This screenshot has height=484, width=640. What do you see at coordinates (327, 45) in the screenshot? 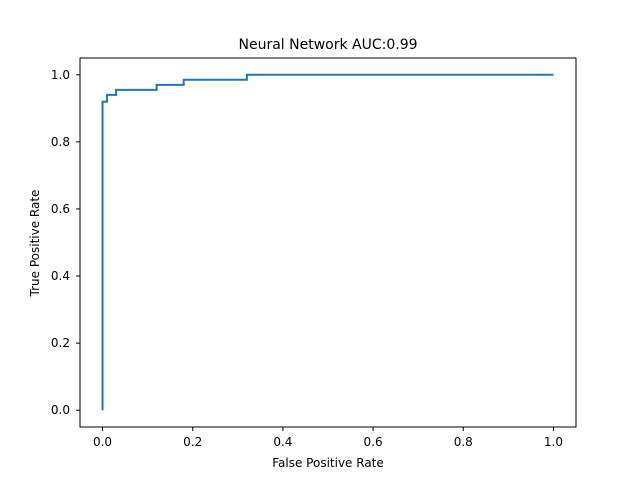
I see `chart-title: Neural Network AUC:0.99` at bounding box center [327, 45].